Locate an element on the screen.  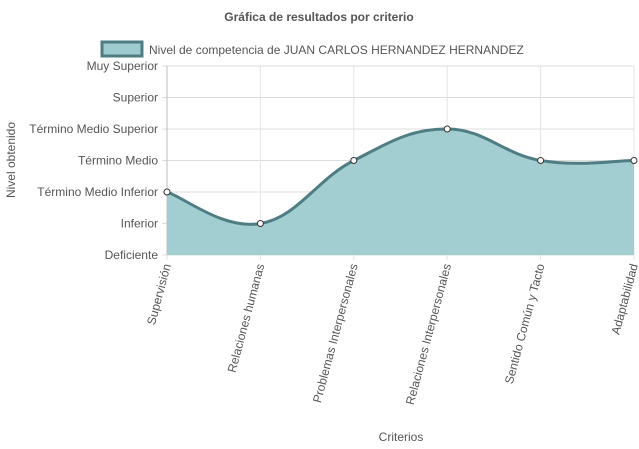
y-tick-label: Inferior is located at coordinates (139, 224).